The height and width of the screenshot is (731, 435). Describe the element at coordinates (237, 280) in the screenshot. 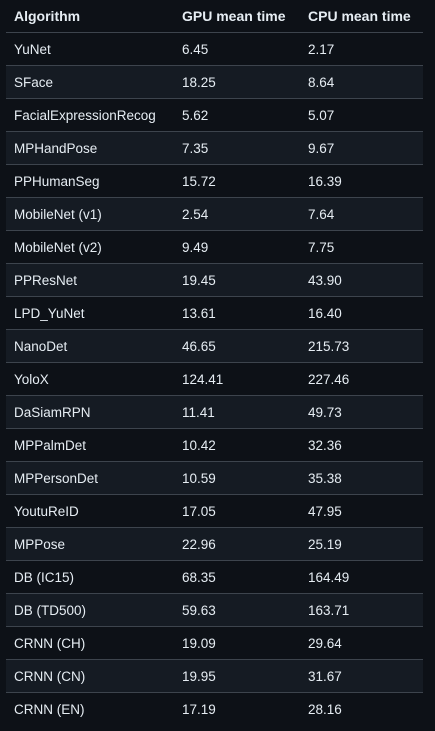

I see `cell-gpu-mean-time: 19.45` at that location.